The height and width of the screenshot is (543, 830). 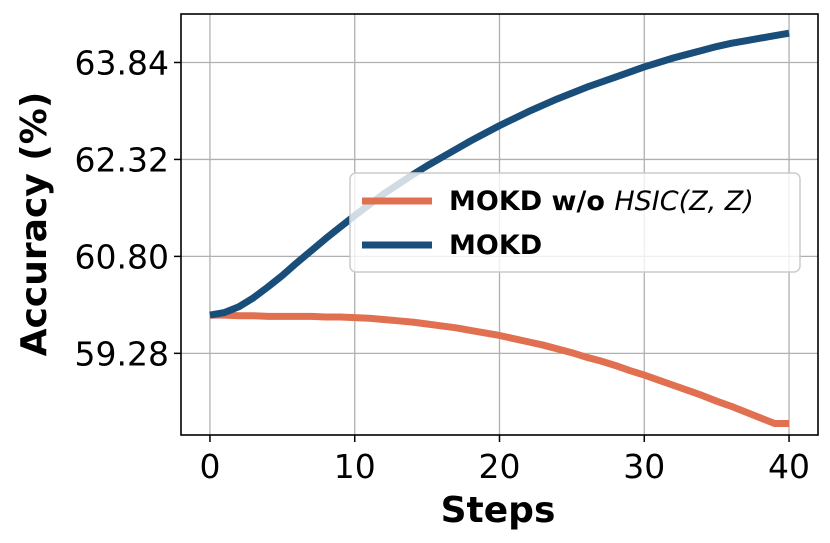 What do you see at coordinates (789, 466) in the screenshot?
I see `x-tick-label: 40` at bounding box center [789, 466].